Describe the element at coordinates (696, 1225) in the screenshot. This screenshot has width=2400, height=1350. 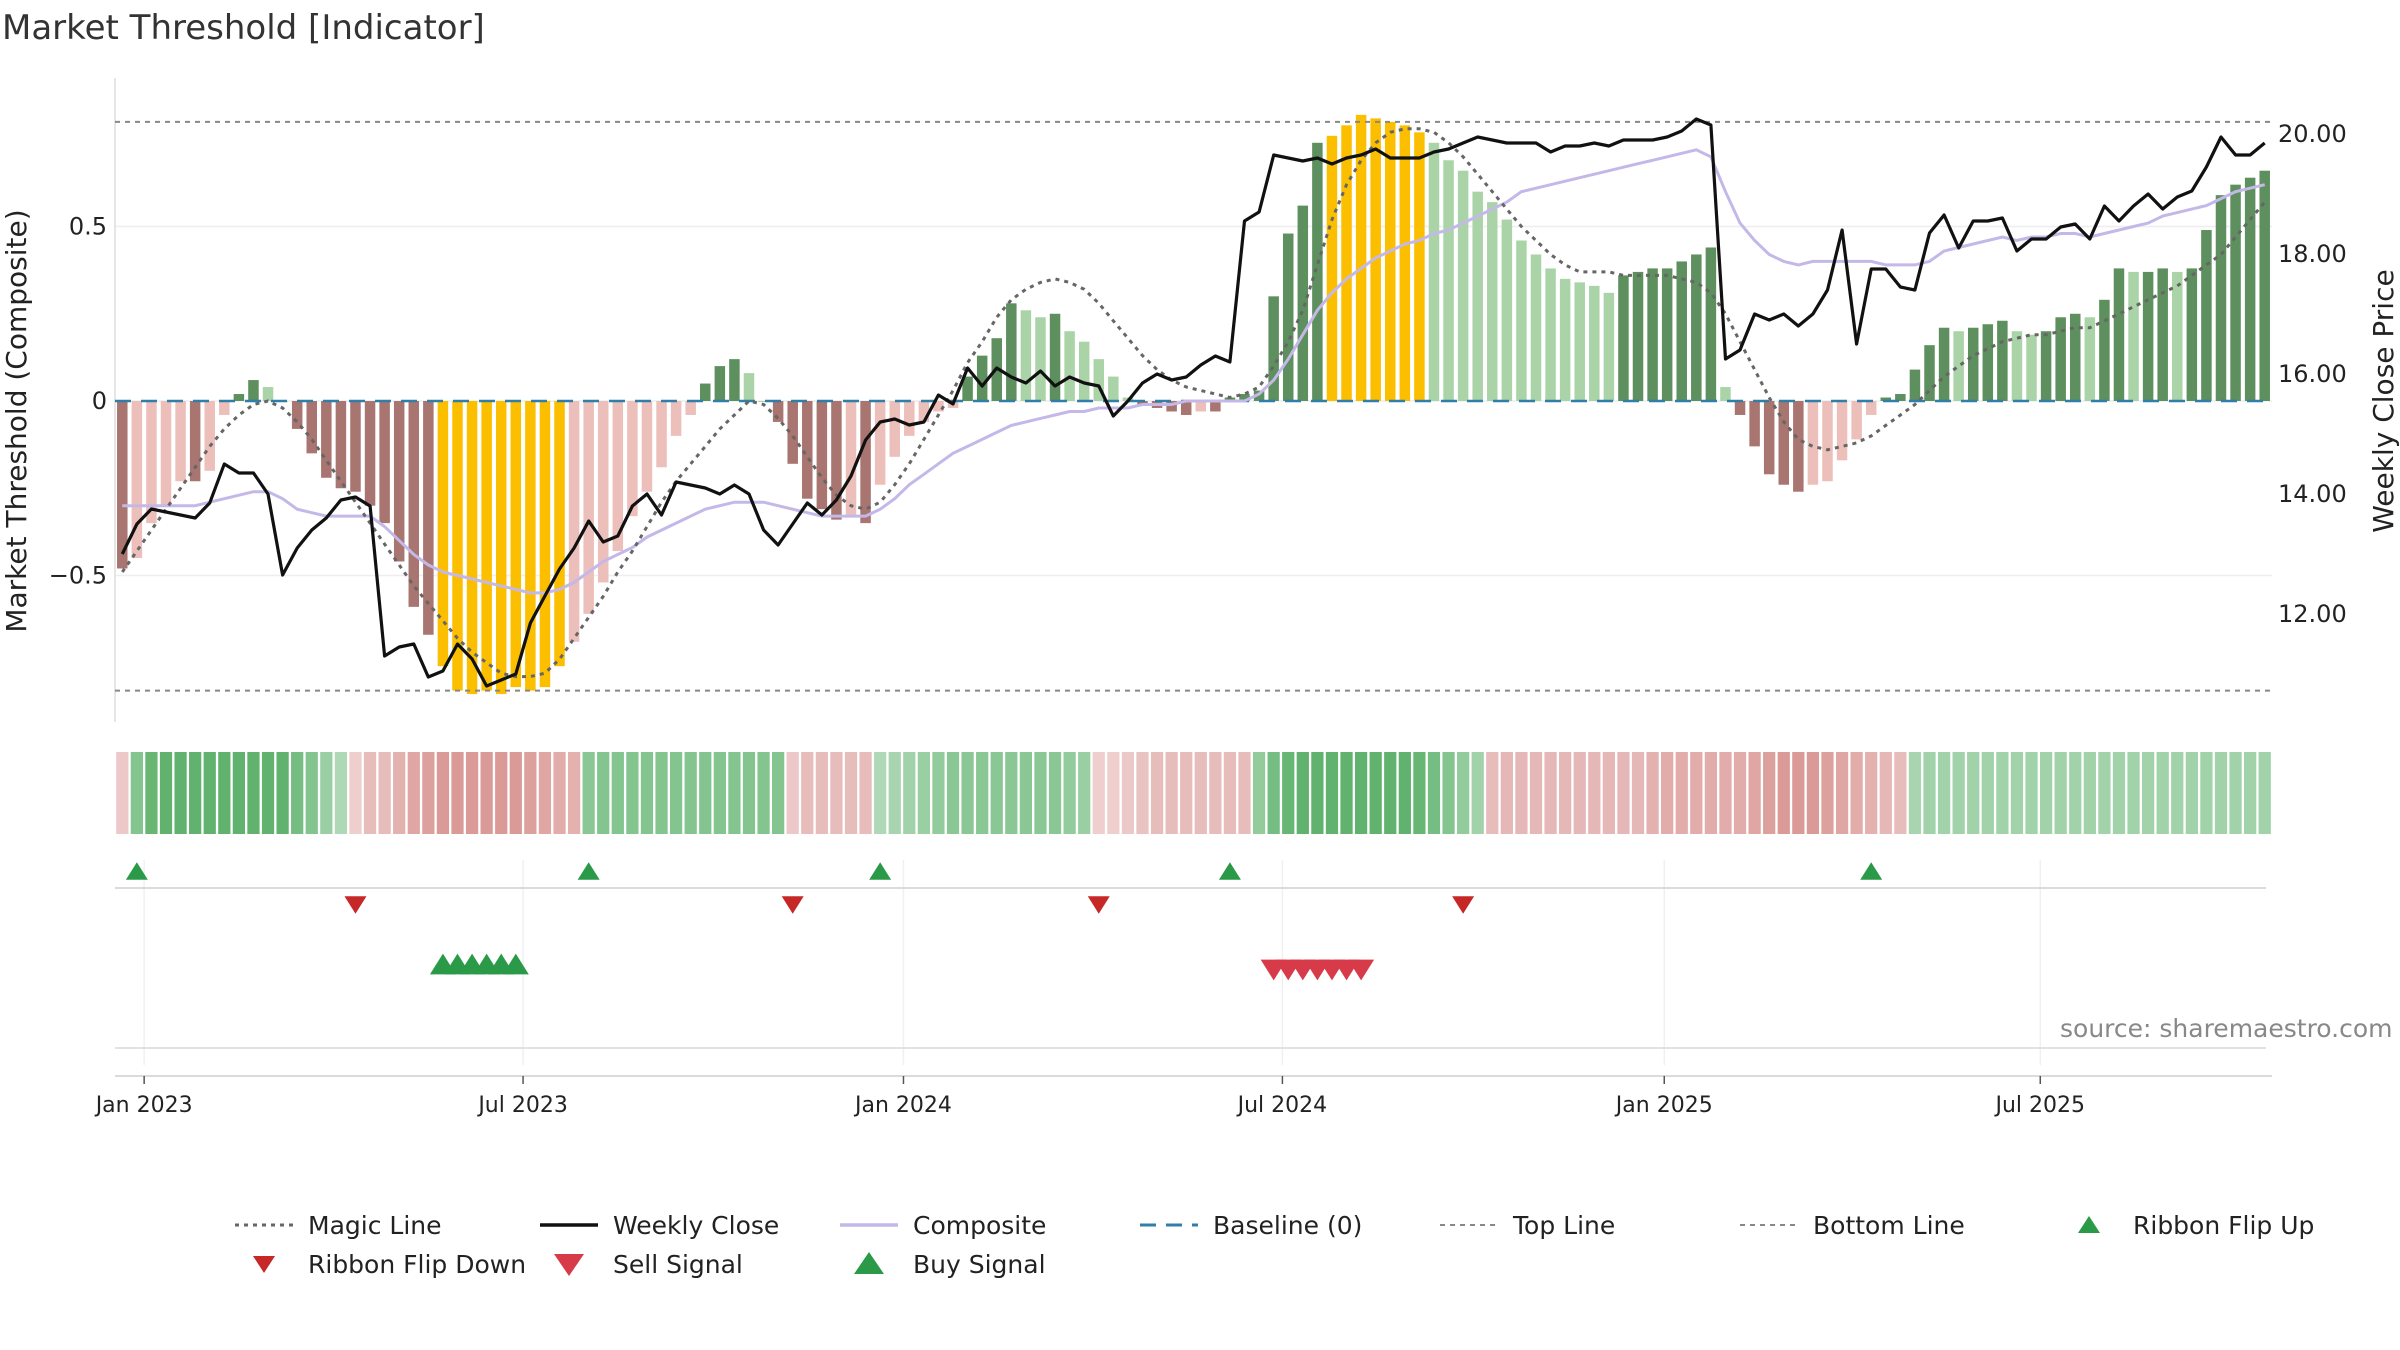
I see `legend-label: Weekly Close` at that location.